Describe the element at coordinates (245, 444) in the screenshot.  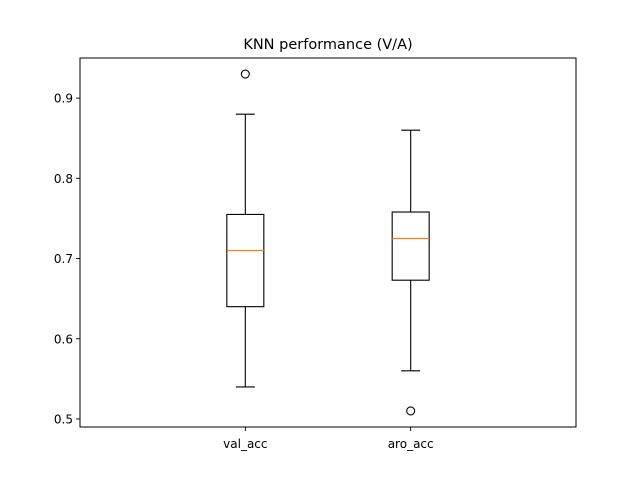
I see `x-tick-label: val_acc` at that location.